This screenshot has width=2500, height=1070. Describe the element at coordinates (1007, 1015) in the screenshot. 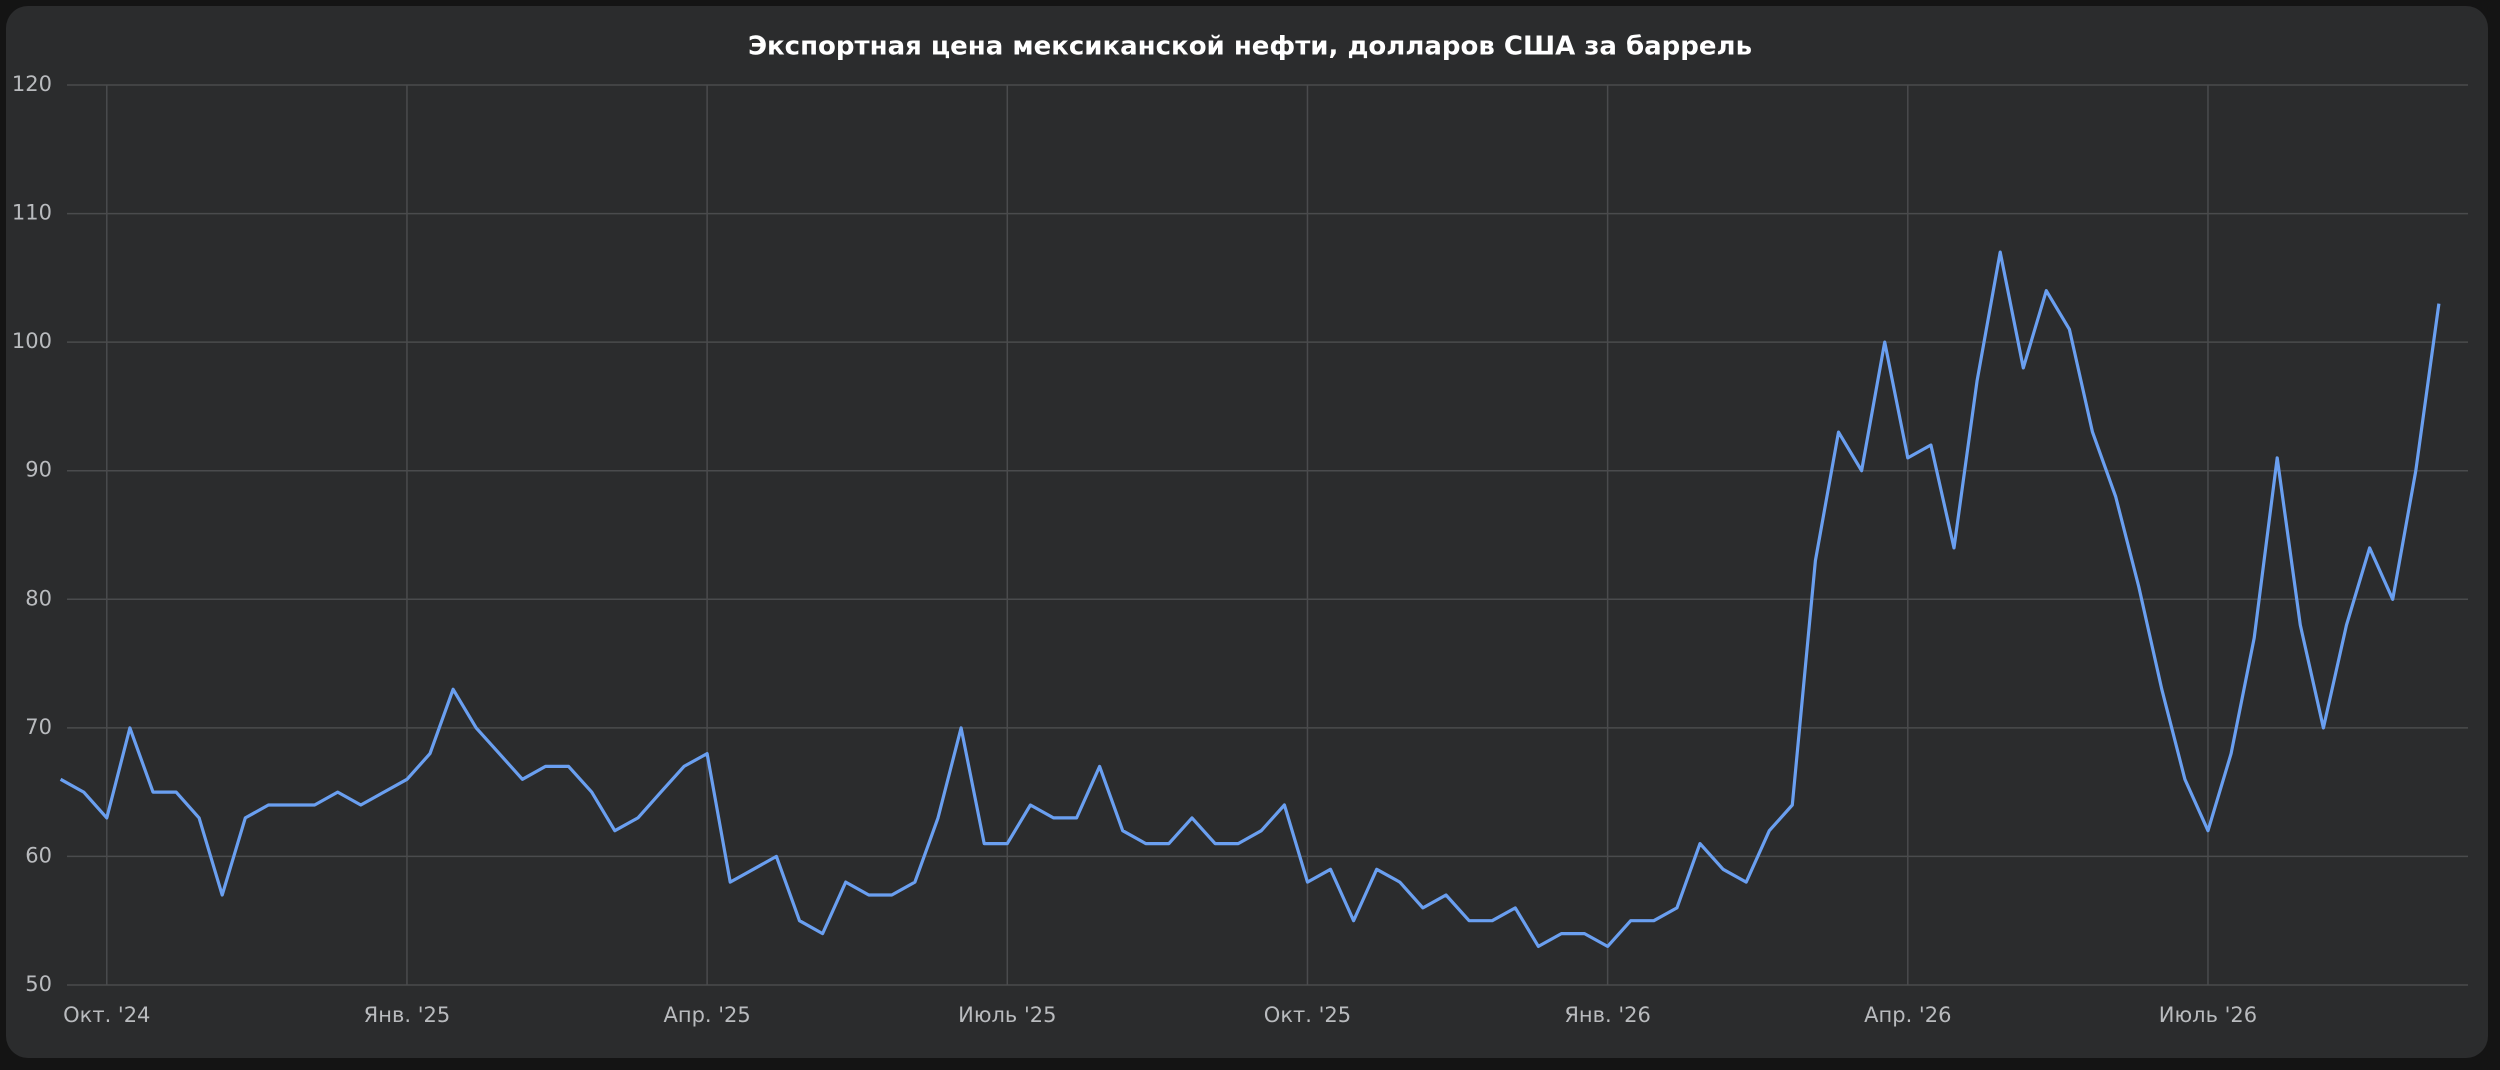

I see `x-tick-label: Июль '25` at that location.